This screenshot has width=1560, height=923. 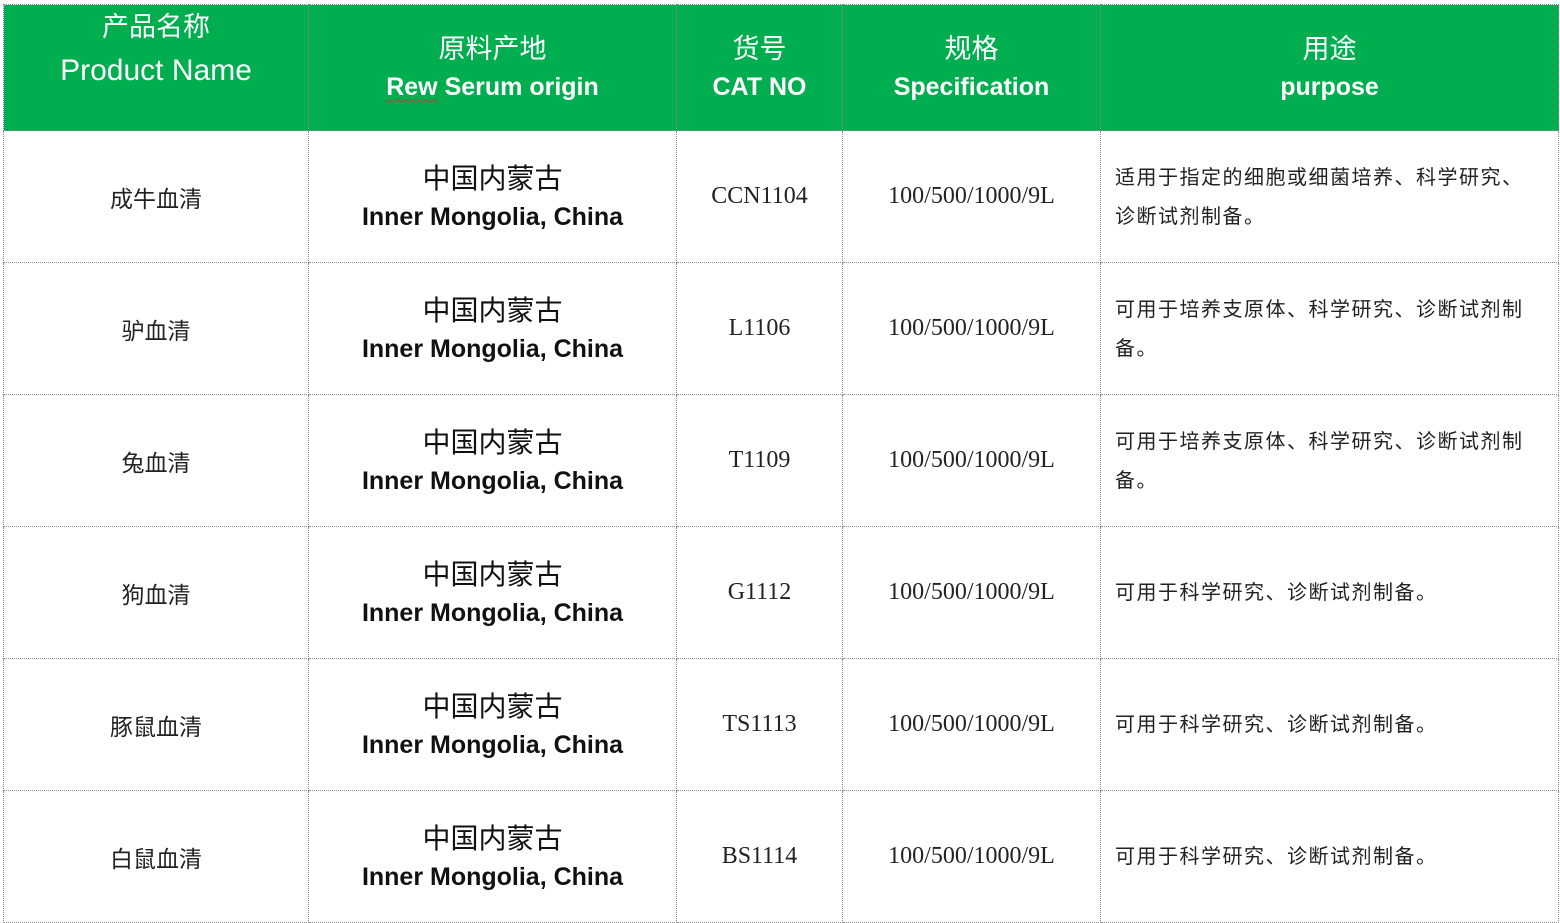 What do you see at coordinates (156, 196) in the screenshot?
I see `product-name-cell: 成牛血清` at bounding box center [156, 196].